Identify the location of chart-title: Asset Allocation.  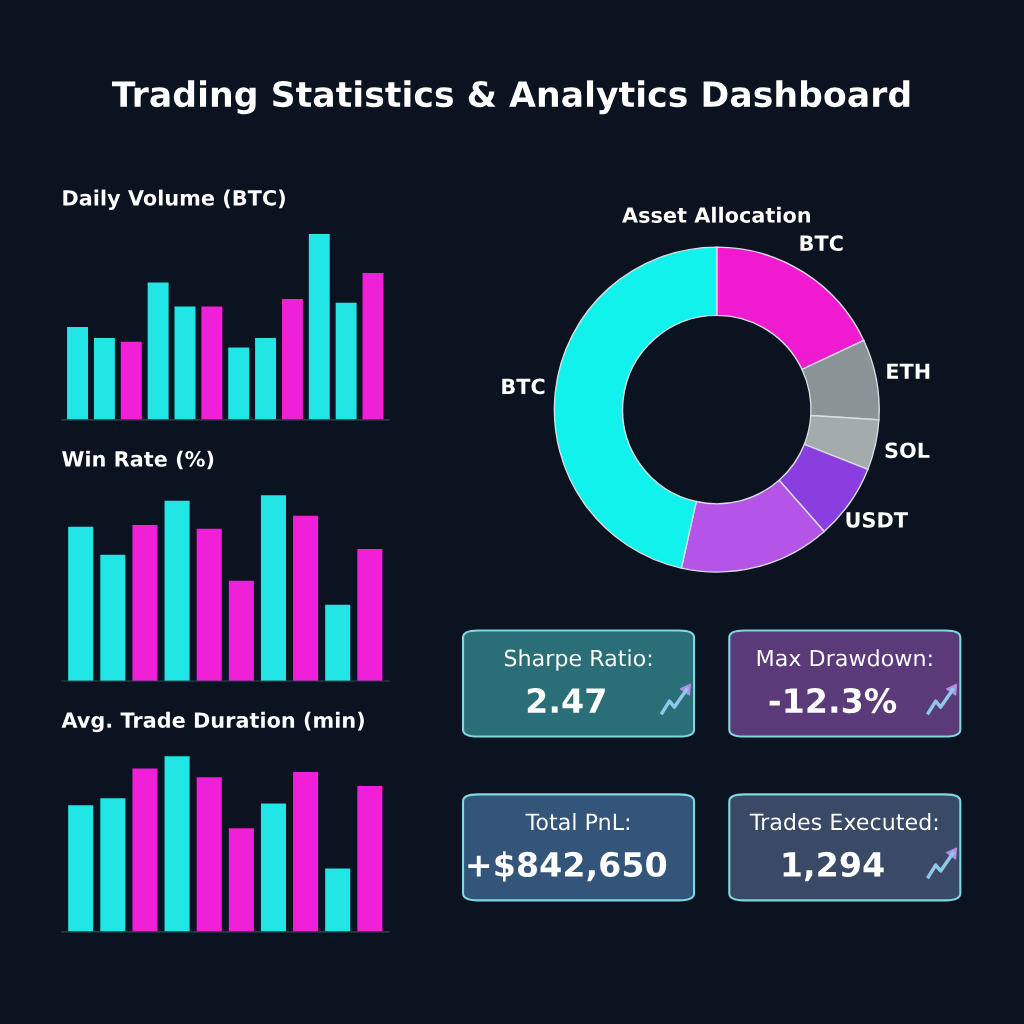
(716, 214).